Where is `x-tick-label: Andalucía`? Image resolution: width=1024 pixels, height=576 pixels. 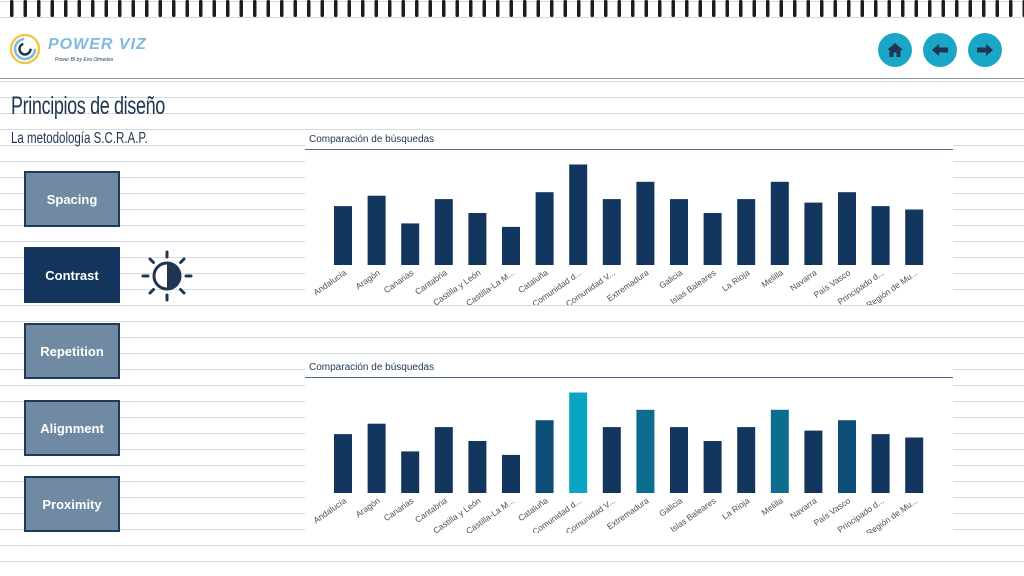
x-tick-label: Andalucía is located at coordinates (329, 510).